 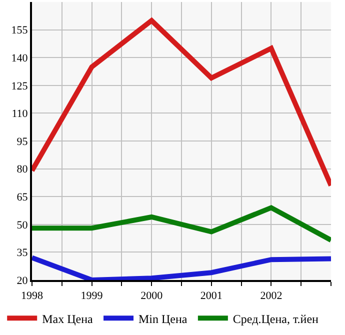 I want to click on y-tick-label: 35, so click(x=22, y=253).